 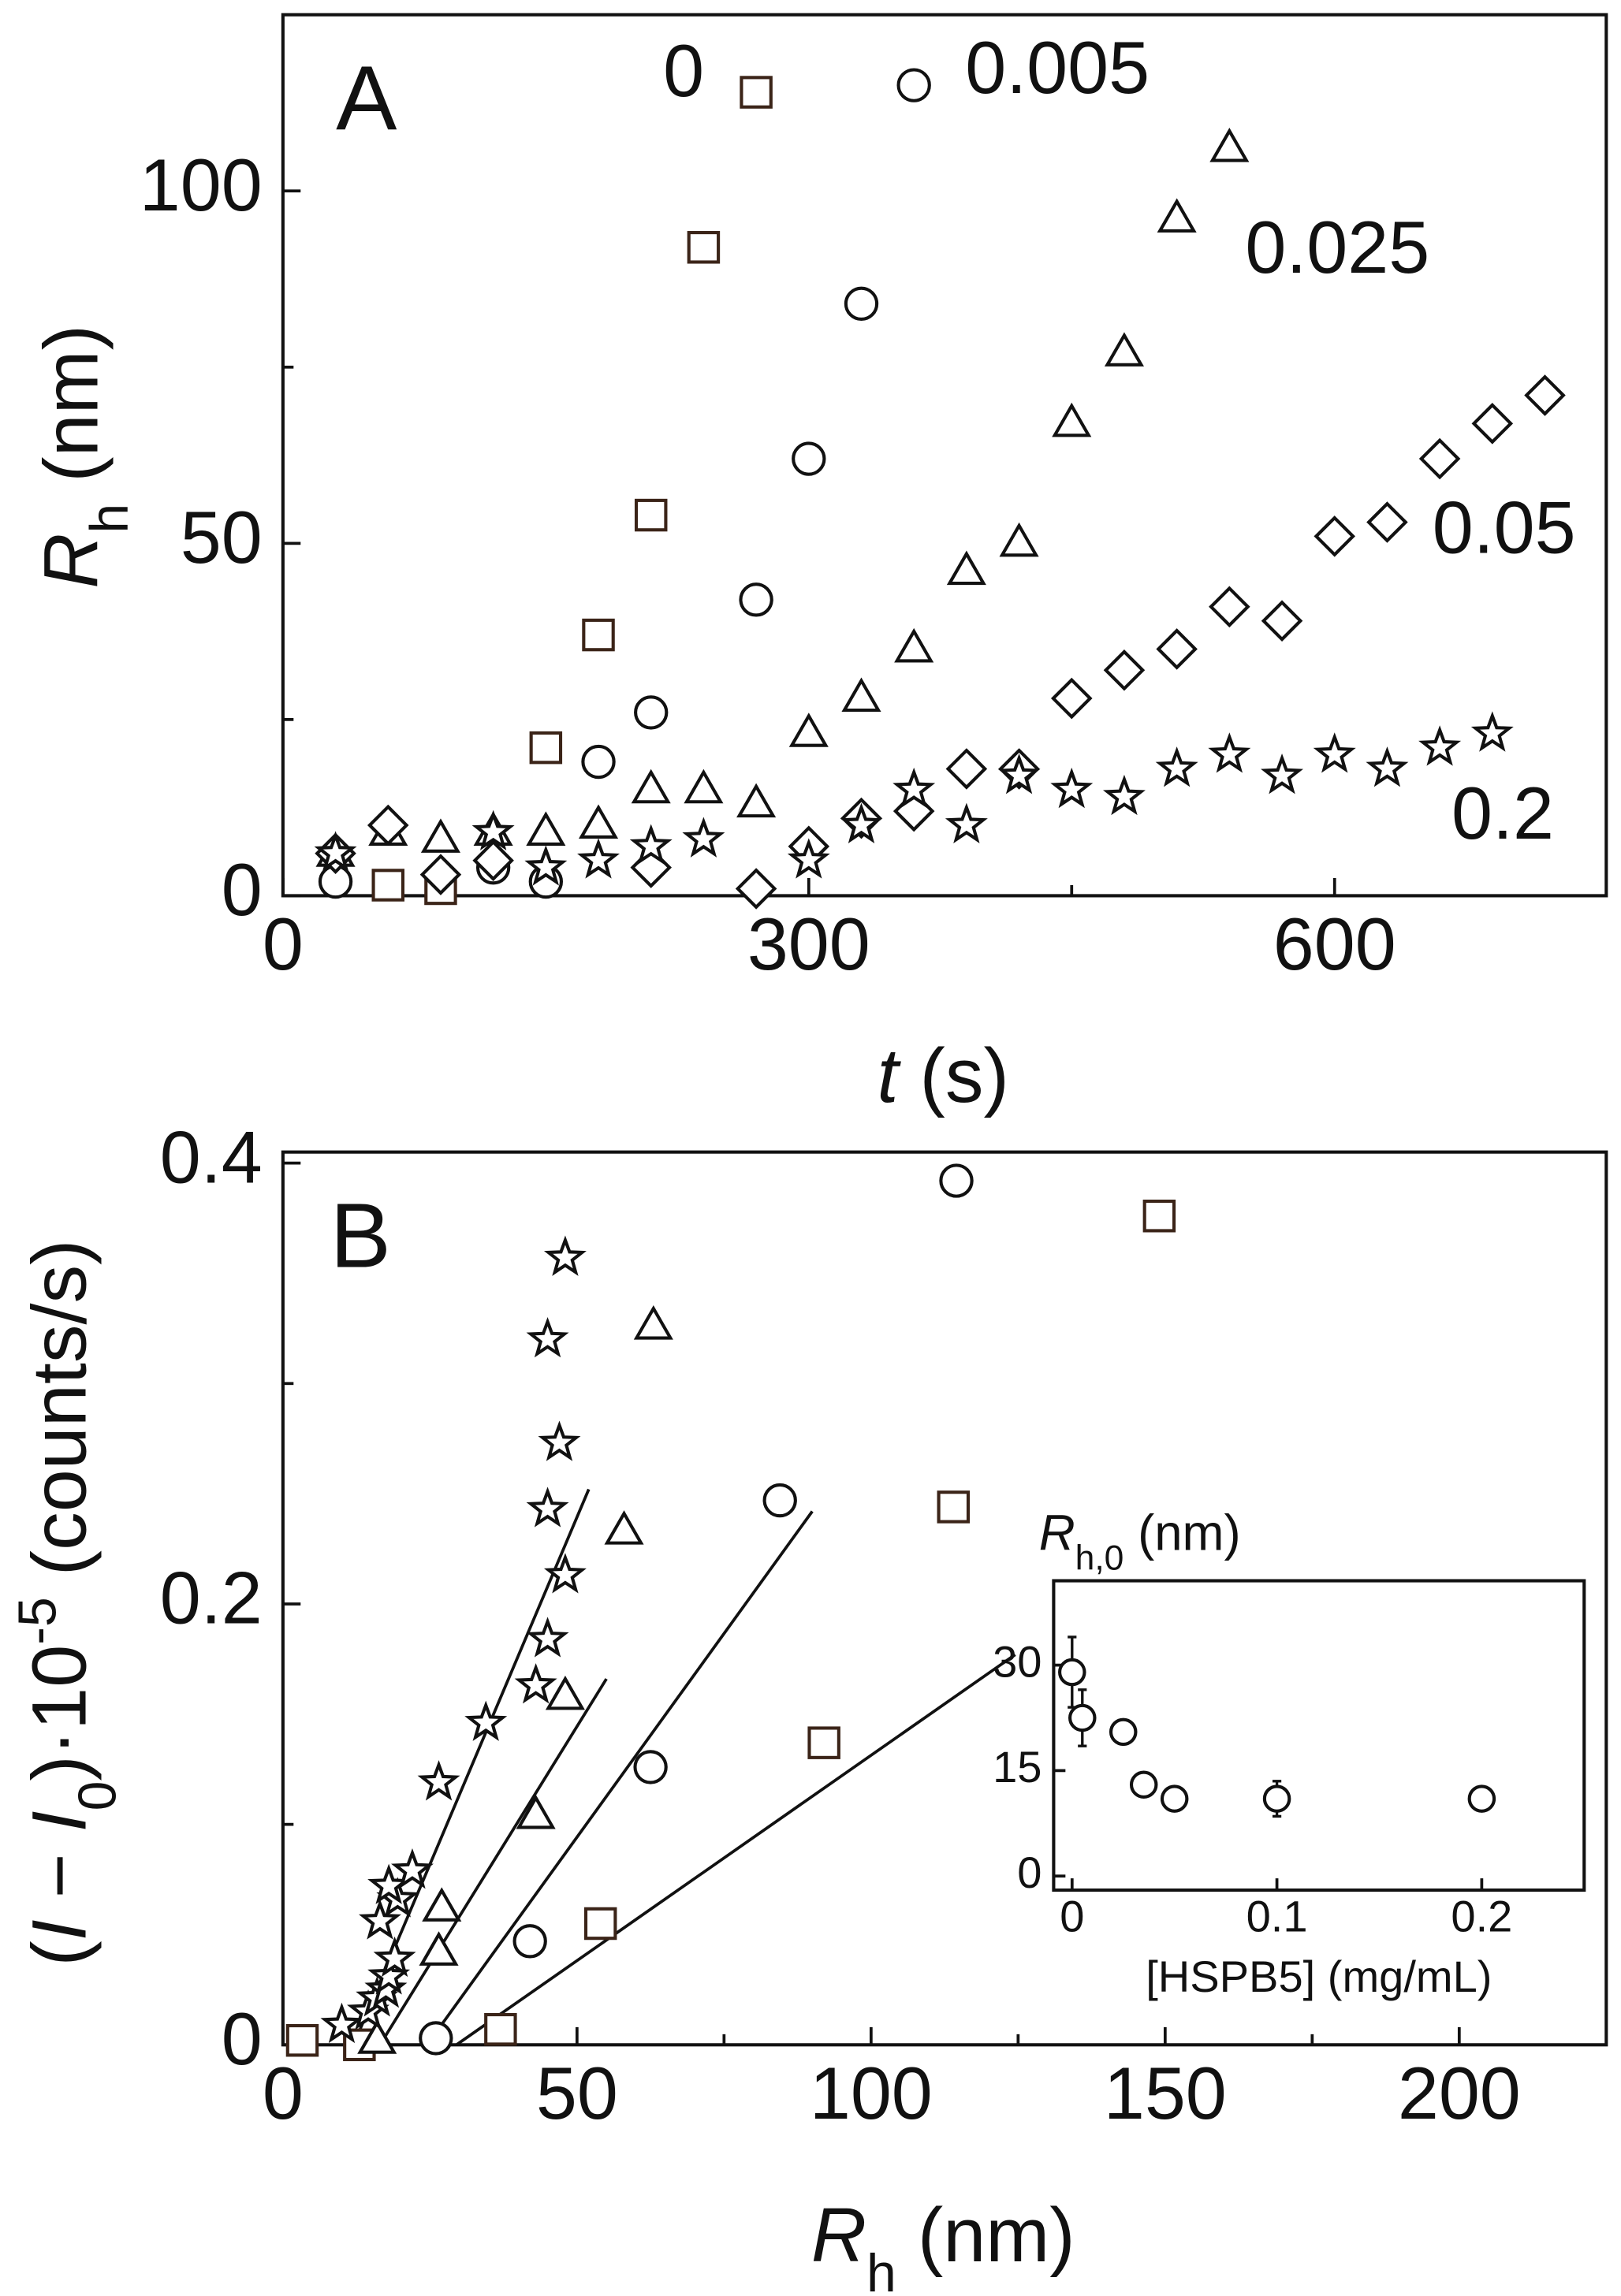 I want to click on x-tick-label: 600, so click(x=1334, y=943).